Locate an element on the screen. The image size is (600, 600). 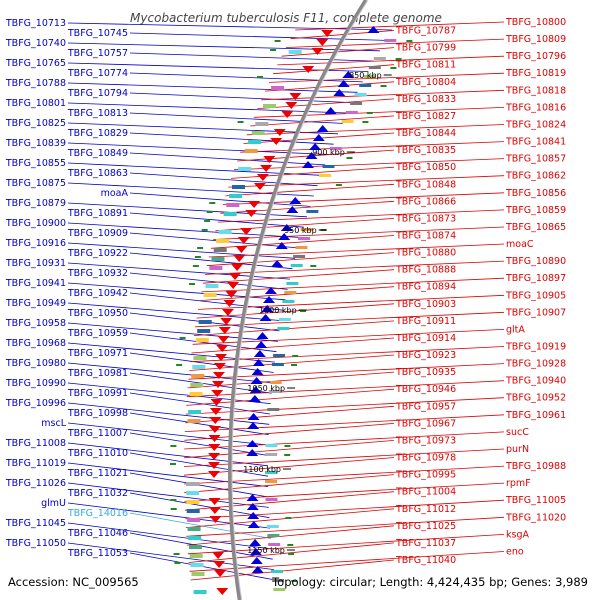
right-gene-label: TBFG_10833 is located at coordinates (425, 99).